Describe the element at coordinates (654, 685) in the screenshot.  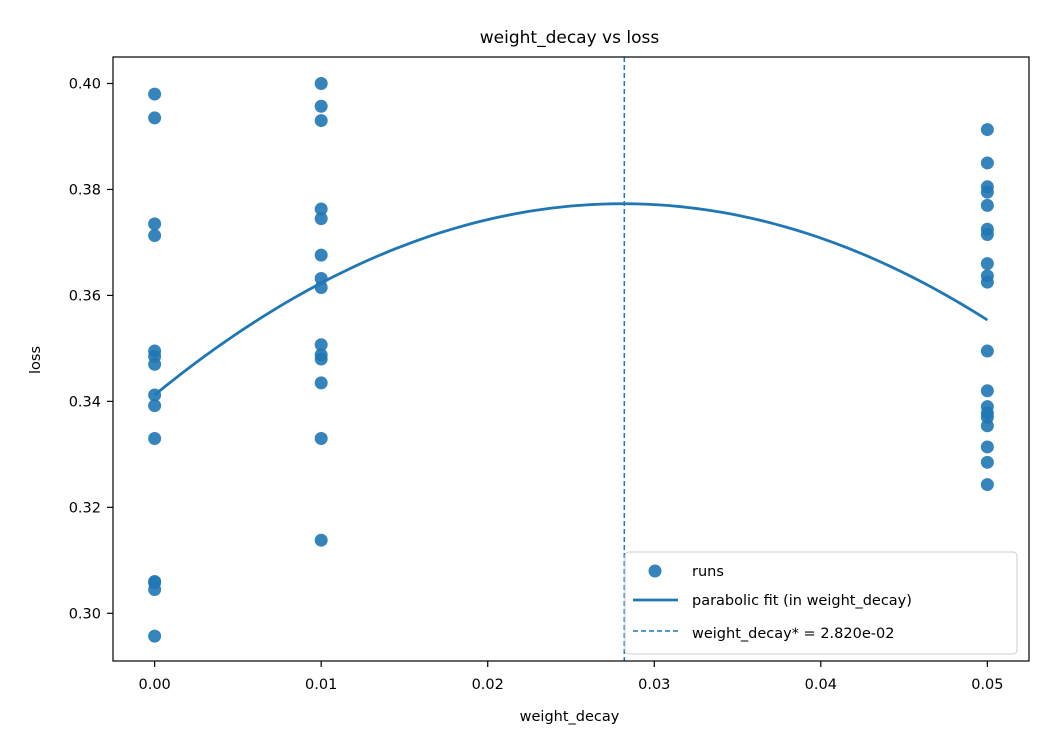
I see `x-tick-label: 0.03` at that location.